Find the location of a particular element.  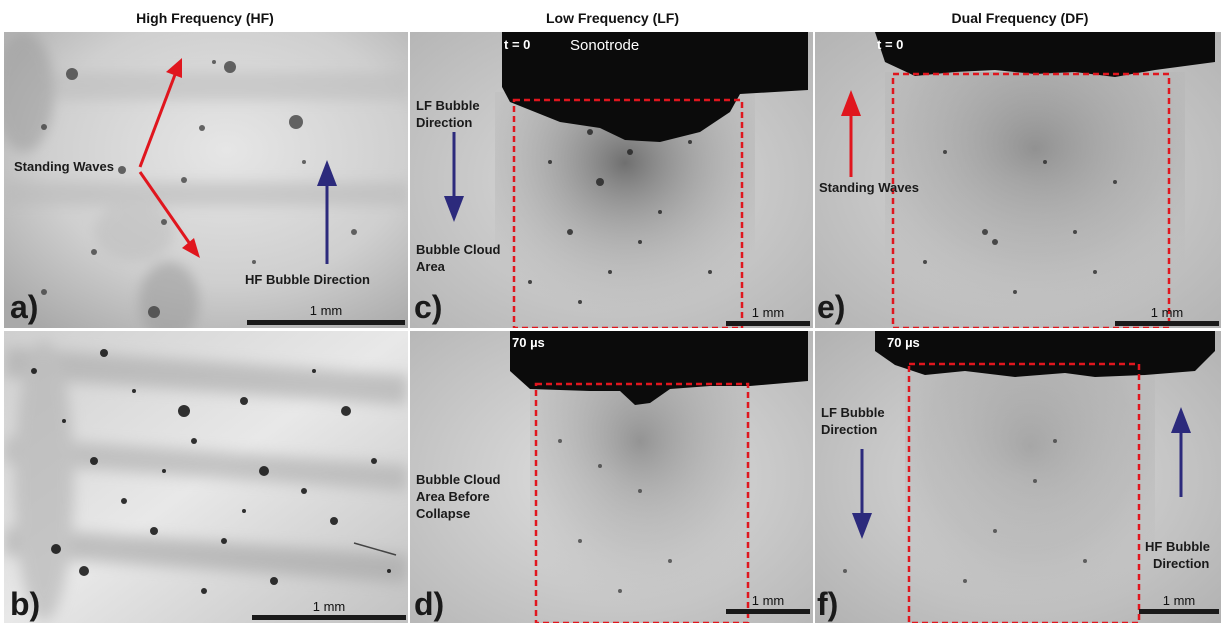

scale-bar-b is located at coordinates (329, 617).